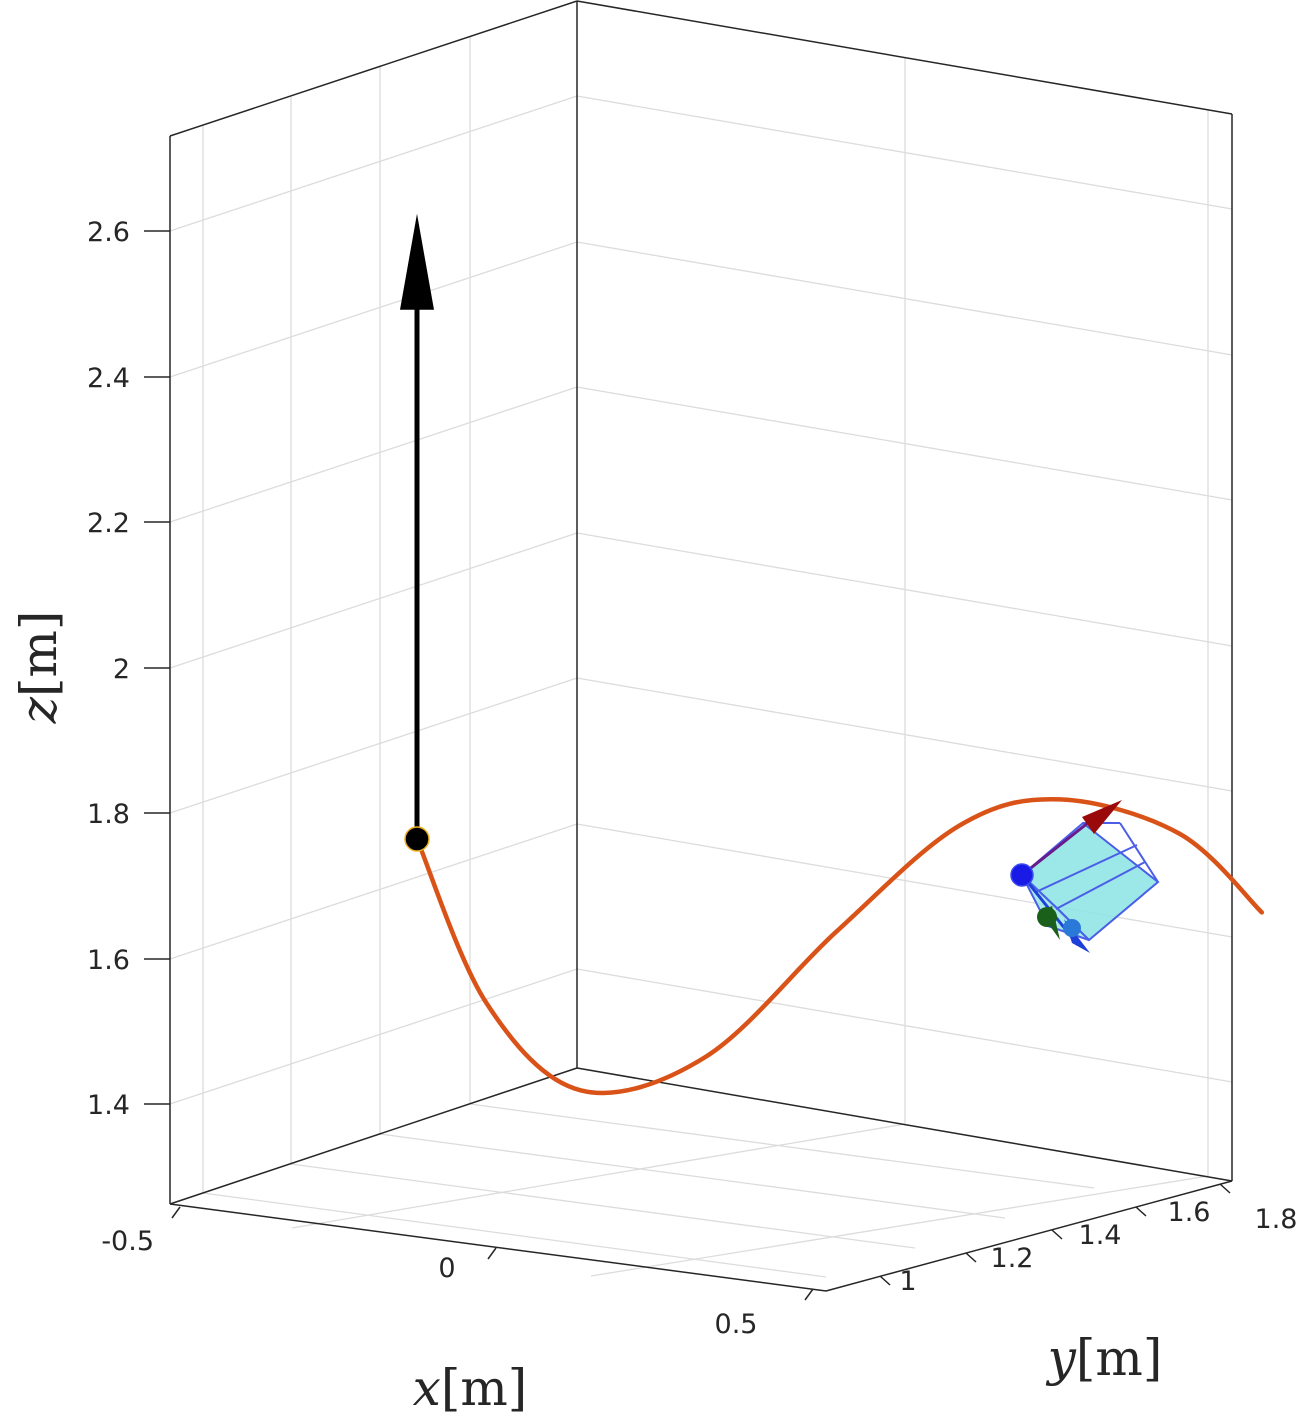 The height and width of the screenshot is (1423, 1302). Describe the element at coordinates (157, 667) in the screenshot. I see `z-ticks` at that location.